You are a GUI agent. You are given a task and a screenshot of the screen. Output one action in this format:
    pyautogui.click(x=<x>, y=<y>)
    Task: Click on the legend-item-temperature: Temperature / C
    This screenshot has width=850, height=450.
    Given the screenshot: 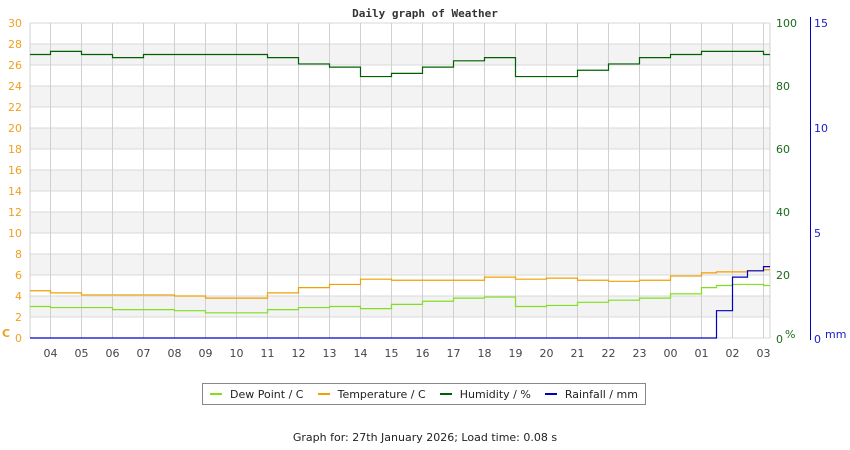 What is the action you would take?
    pyautogui.click(x=371, y=394)
    